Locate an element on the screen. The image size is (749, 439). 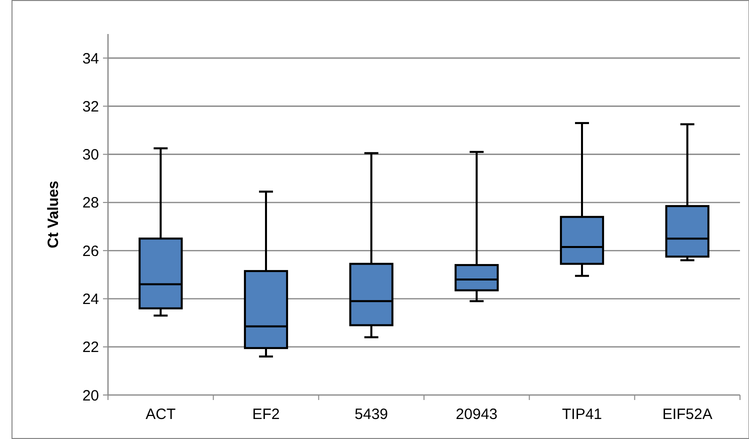
y-tick-label: 30 is located at coordinates (90, 155).